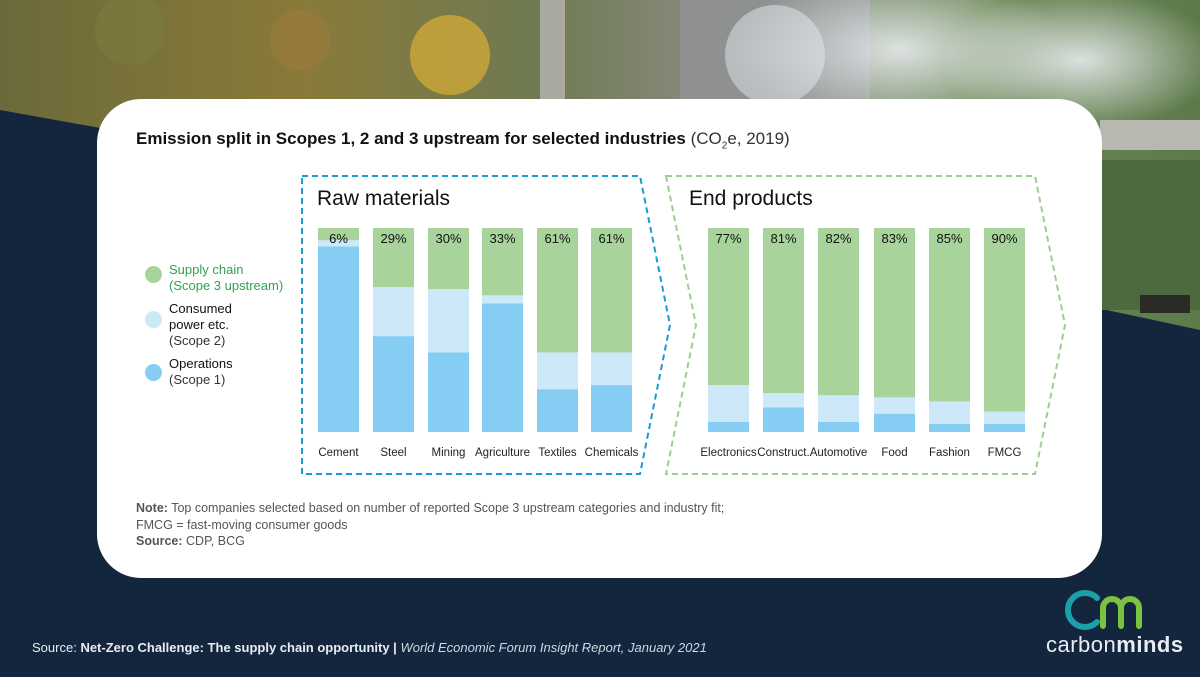  Describe the element at coordinates (393, 258) in the screenshot. I see `bar-supply-chain-steel` at that location.